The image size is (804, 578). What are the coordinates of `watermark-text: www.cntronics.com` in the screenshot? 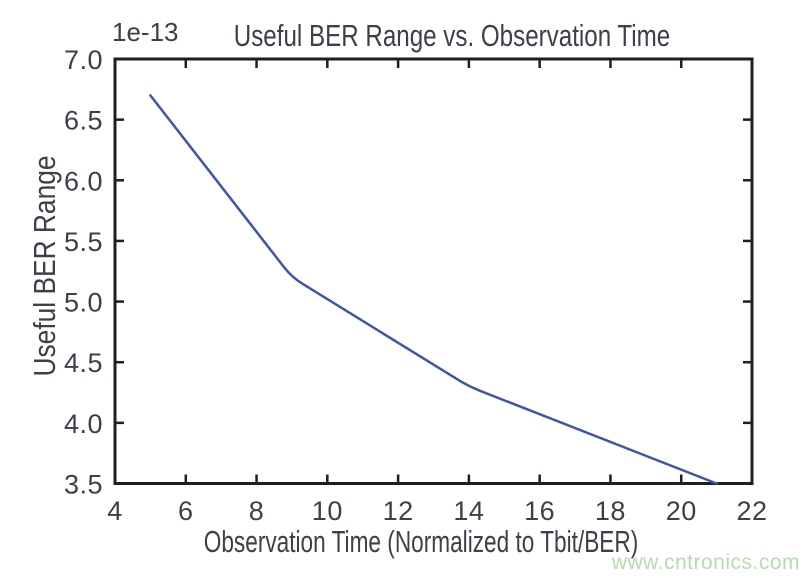 It's located at (705, 562).